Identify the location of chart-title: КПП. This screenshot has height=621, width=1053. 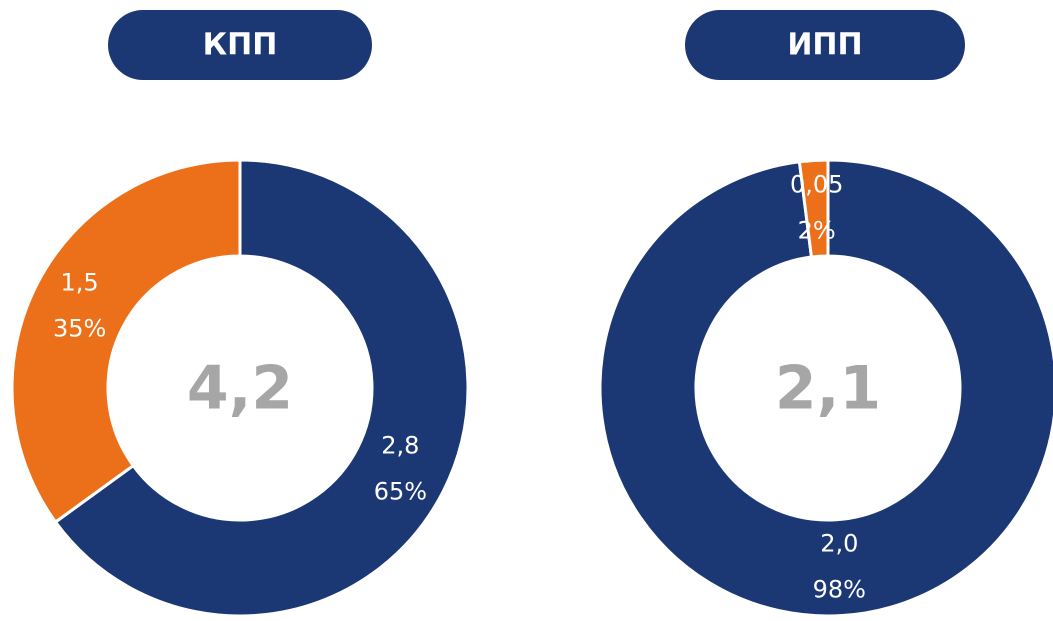
(240, 45).